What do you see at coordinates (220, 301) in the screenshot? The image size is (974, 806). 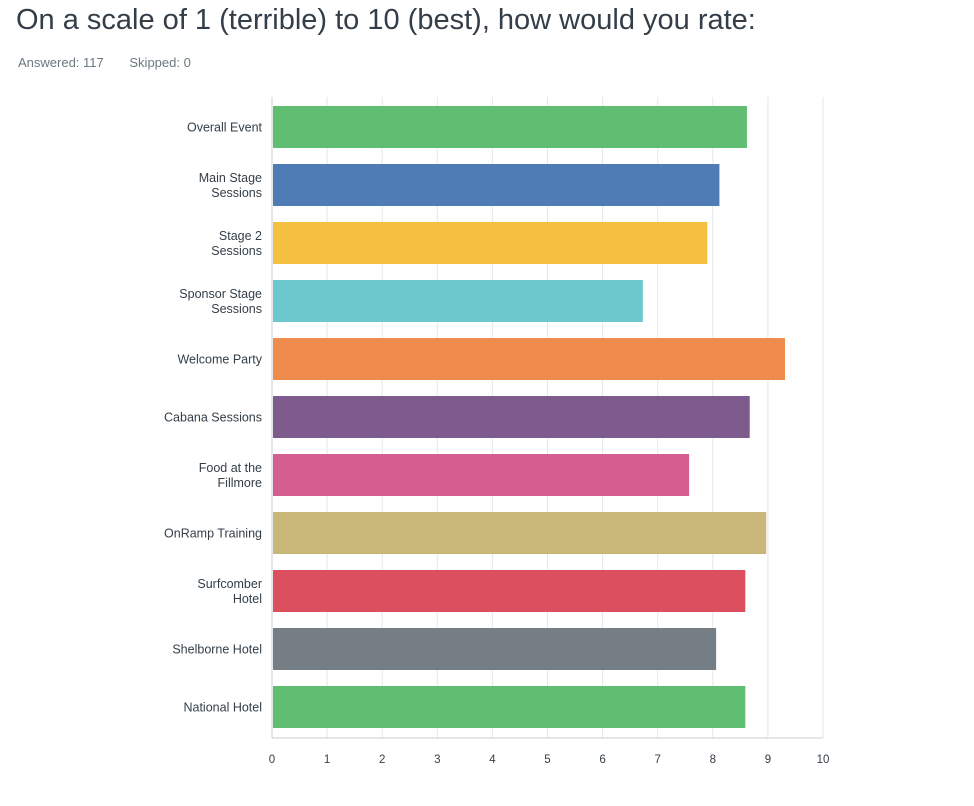 I see `category-label: Sponsor Stage Sessions` at bounding box center [220, 301].